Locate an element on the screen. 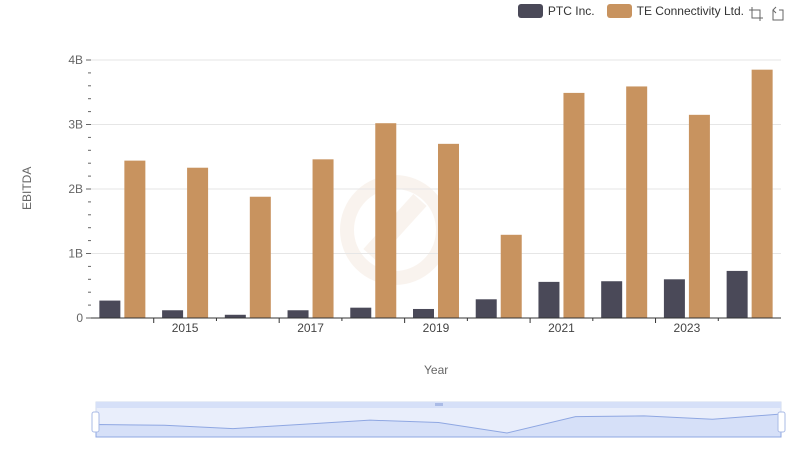 The width and height of the screenshot is (800, 461). zoom-icon is located at coordinates (756, 14).